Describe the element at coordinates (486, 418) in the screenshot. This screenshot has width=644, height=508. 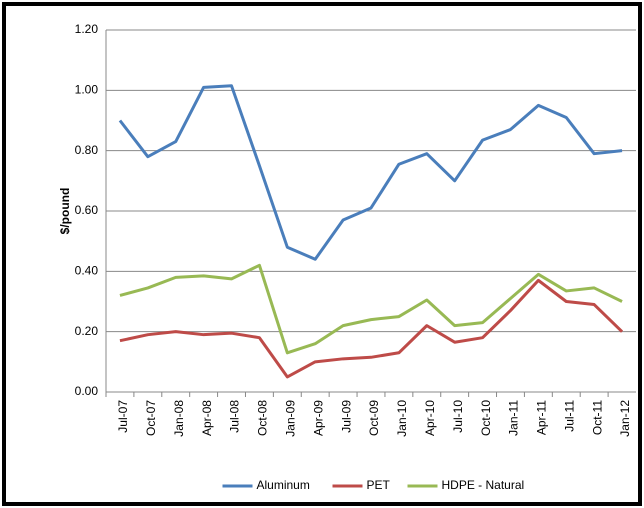
I see `x-tick-label: Oct-10` at that location.